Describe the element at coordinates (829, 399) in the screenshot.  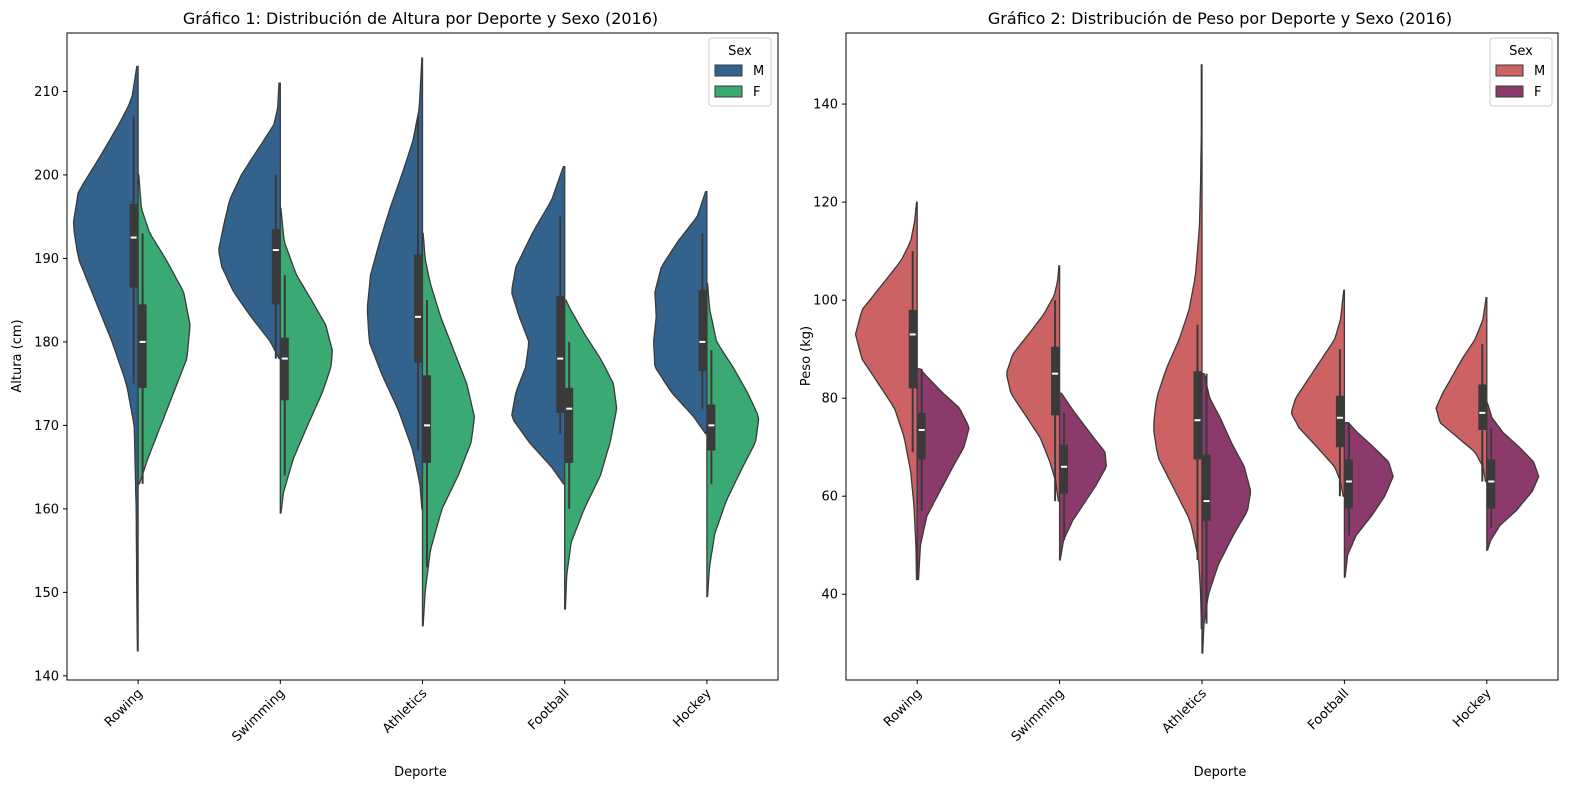
I see `y-tick-label: 80` at that location.